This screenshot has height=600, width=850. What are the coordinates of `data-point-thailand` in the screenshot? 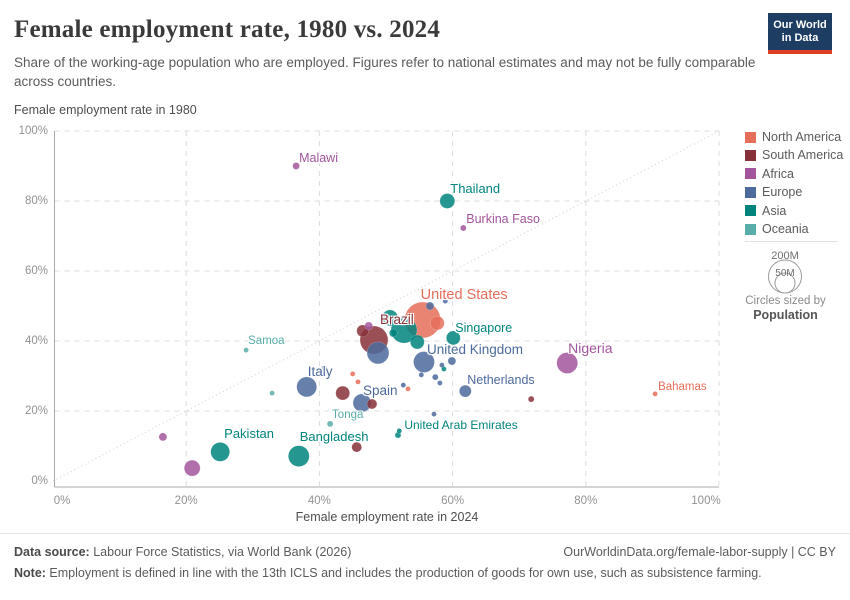 It's located at (447, 201).